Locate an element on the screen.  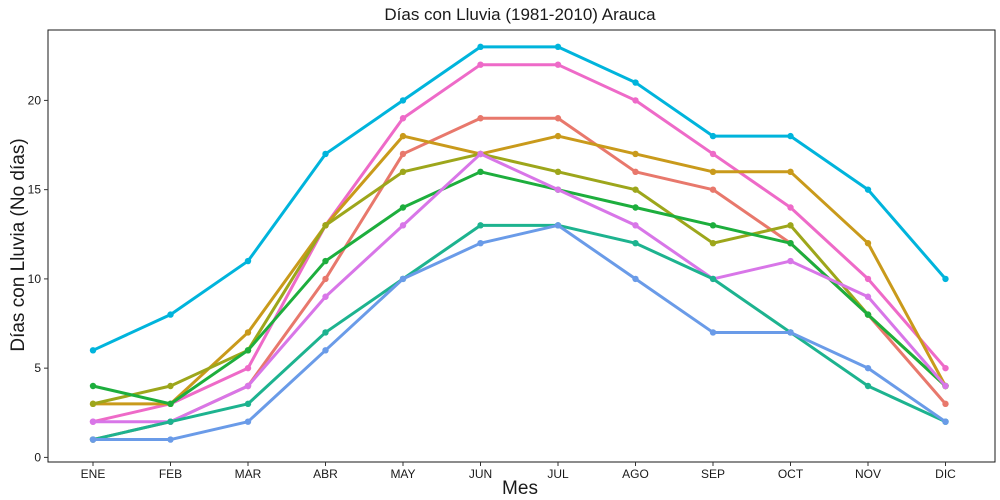
y-tick-label: 15 is located at coordinates (35, 190).